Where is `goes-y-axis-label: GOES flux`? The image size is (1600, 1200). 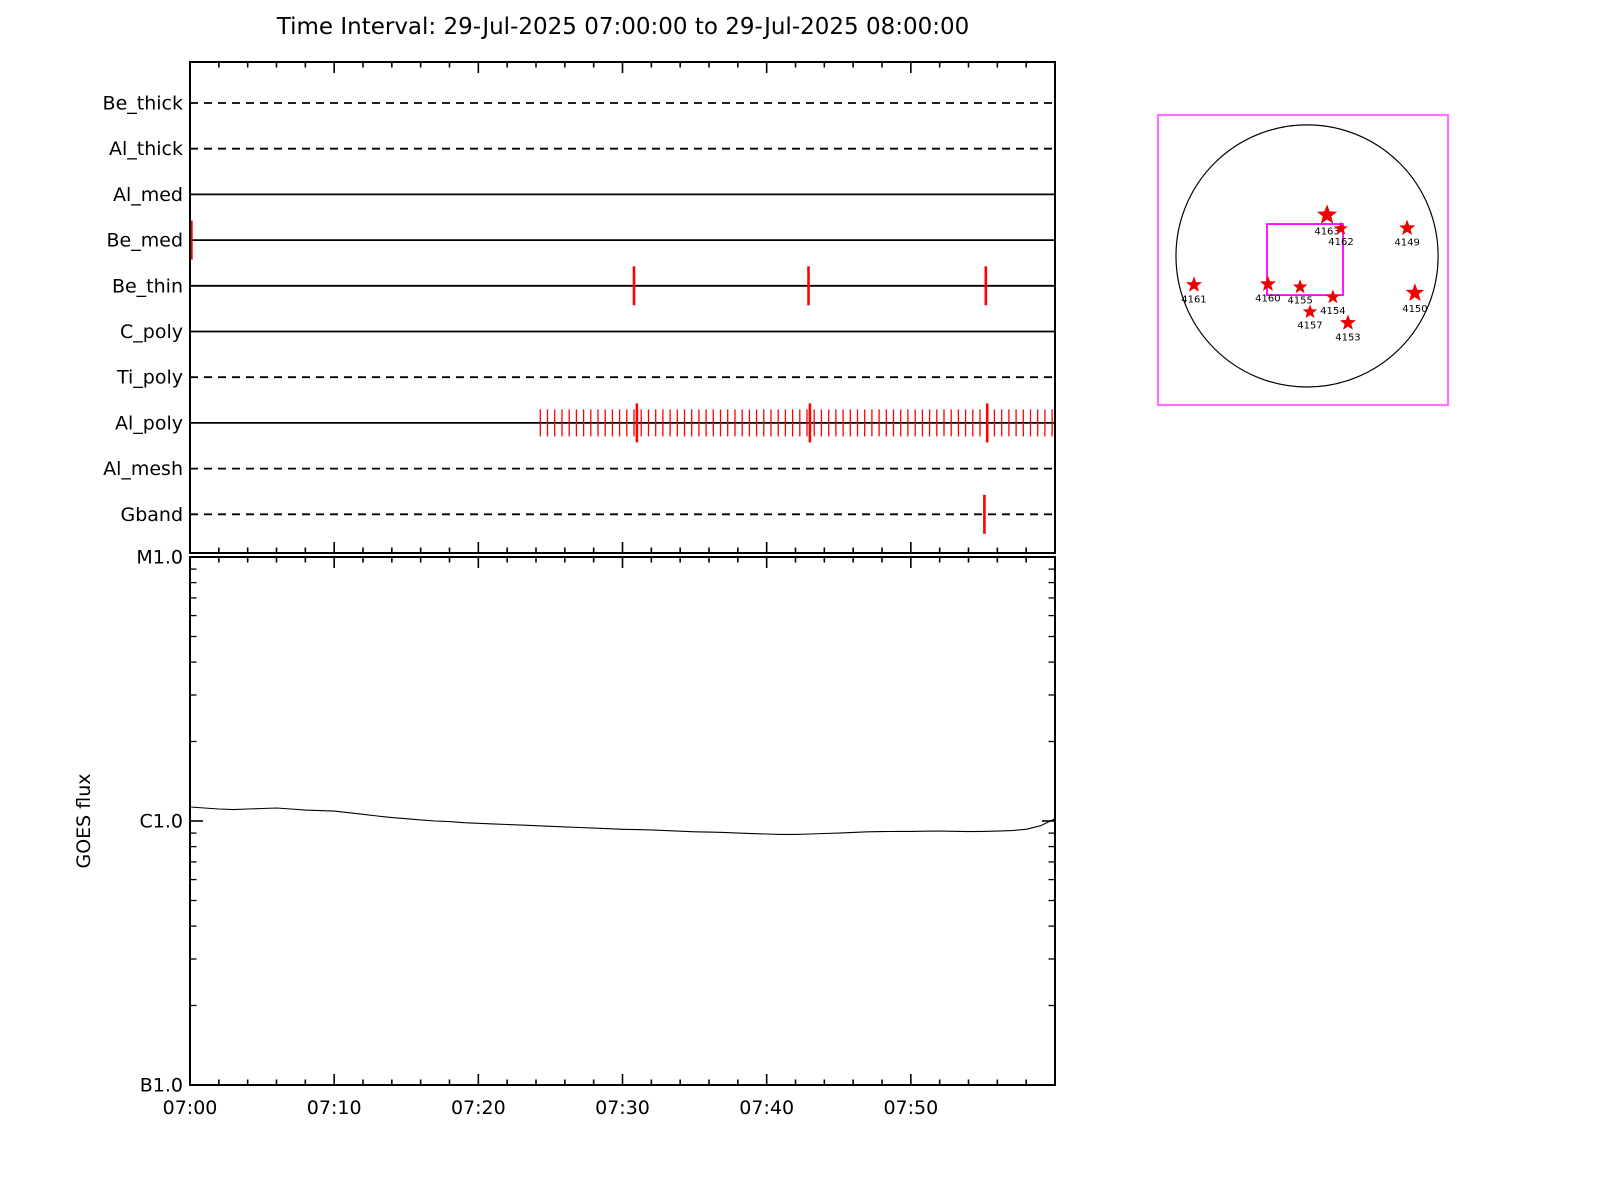
goes-y-axis-label: GOES flux is located at coordinates (84, 820).